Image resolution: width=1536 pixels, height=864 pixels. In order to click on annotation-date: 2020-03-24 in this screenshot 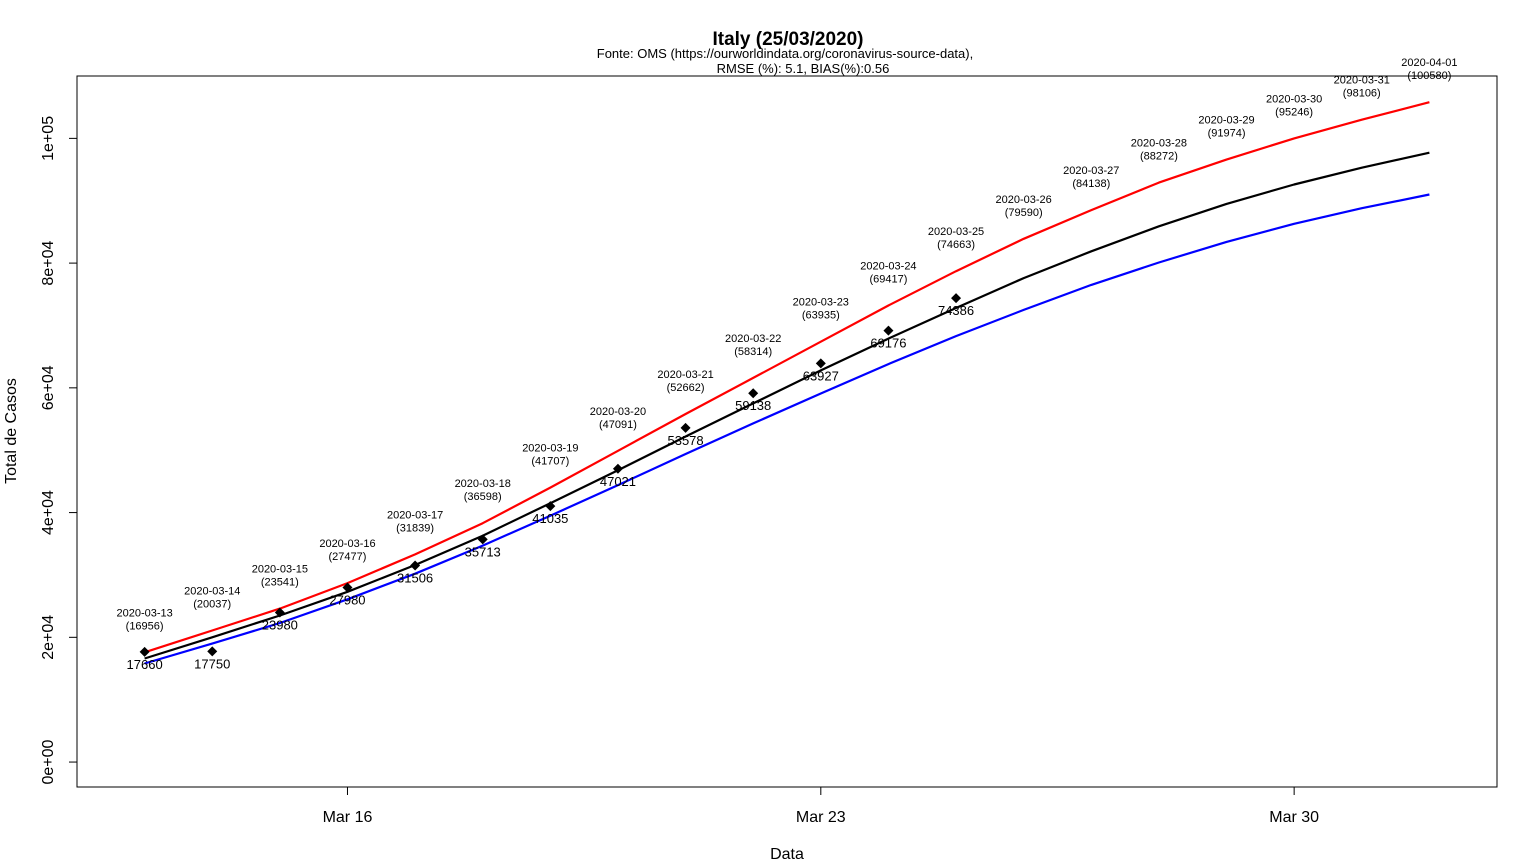, I will do `click(888, 267)`.